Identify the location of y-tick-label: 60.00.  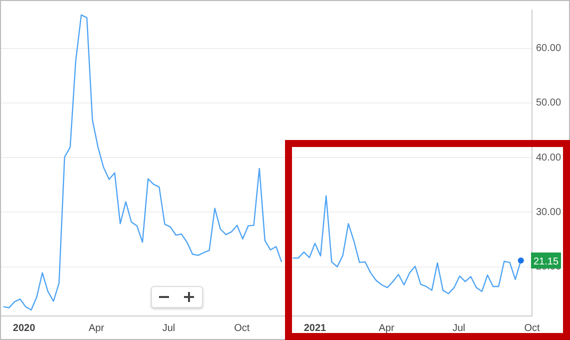
(549, 48).